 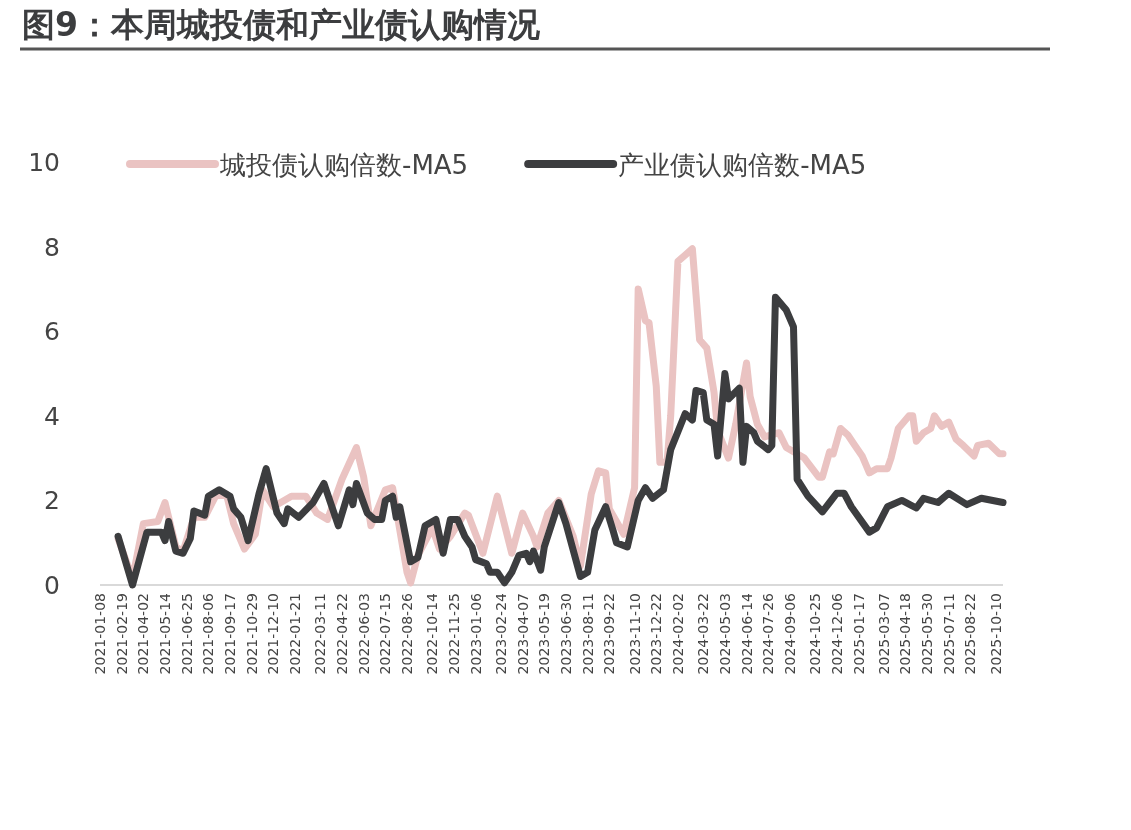 I want to click on x-tick-label: 2021-05-14, so click(x=165, y=633).